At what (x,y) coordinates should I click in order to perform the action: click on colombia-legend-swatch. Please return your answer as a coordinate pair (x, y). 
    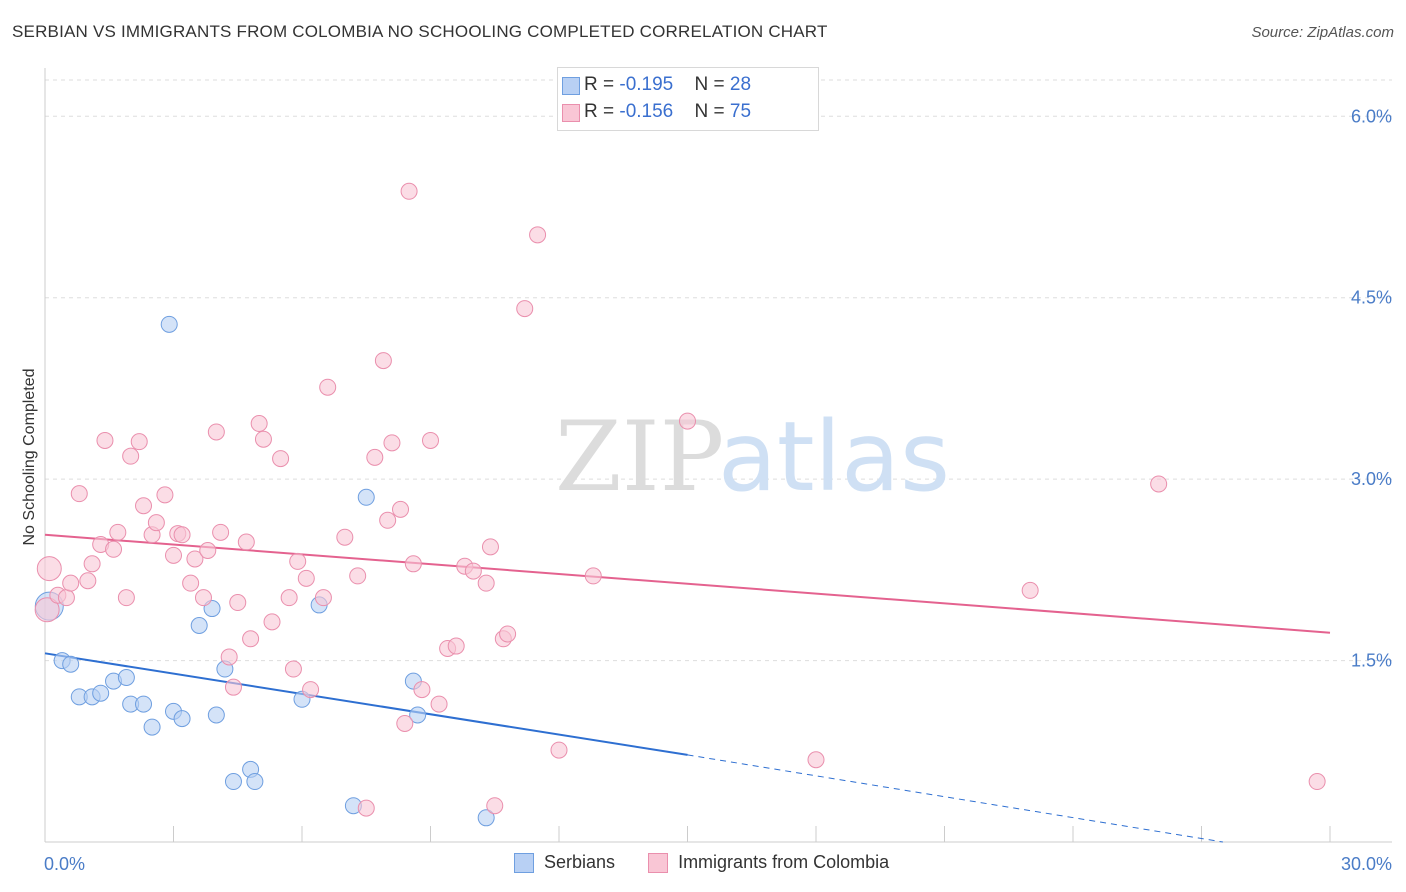
    Looking at the image, I should click on (658, 863).